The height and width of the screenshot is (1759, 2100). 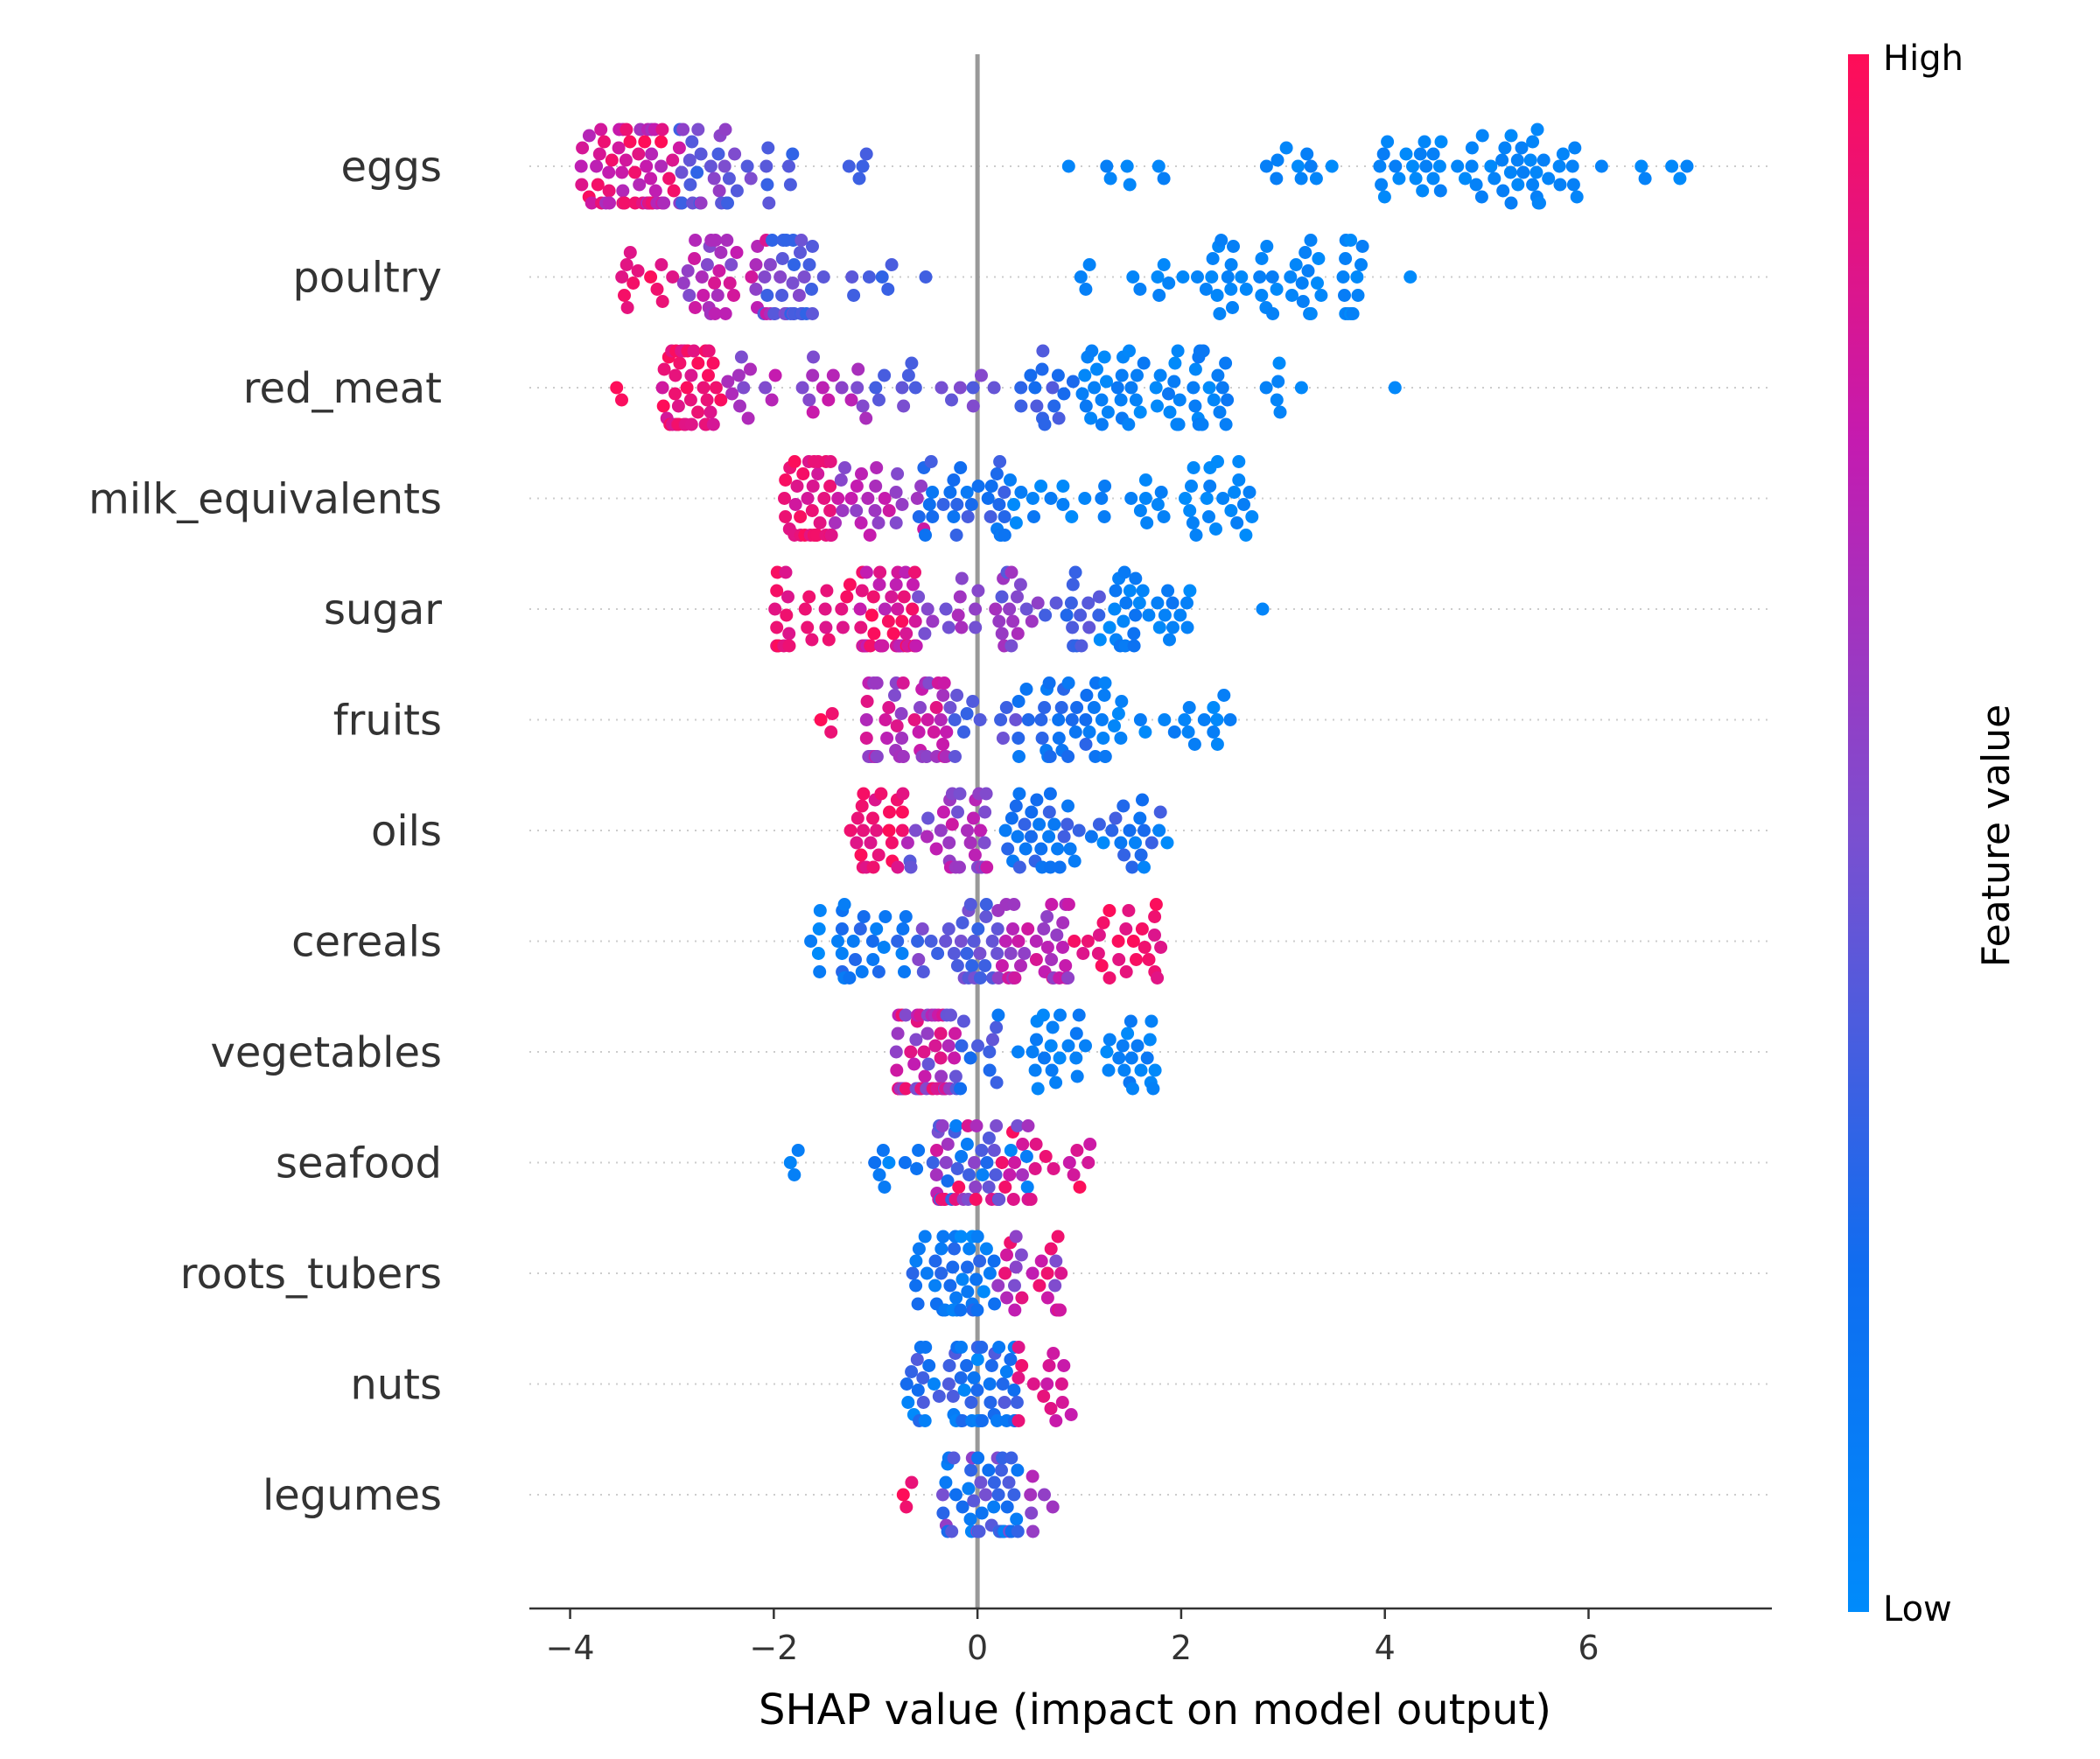 I want to click on feature-label-vegetables: vegetables, so click(x=326, y=1052).